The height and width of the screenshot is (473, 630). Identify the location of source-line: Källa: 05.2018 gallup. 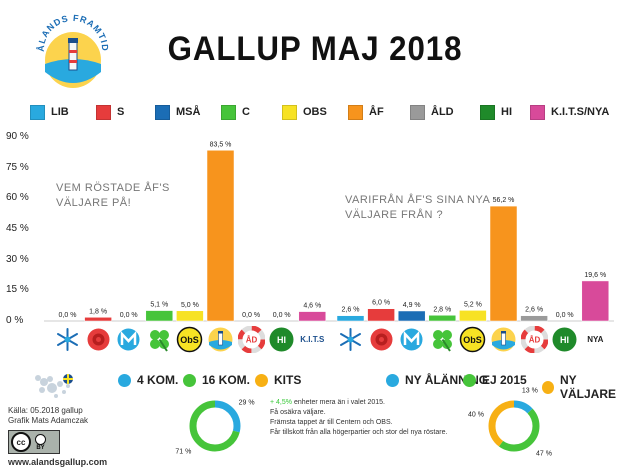
(45, 410).